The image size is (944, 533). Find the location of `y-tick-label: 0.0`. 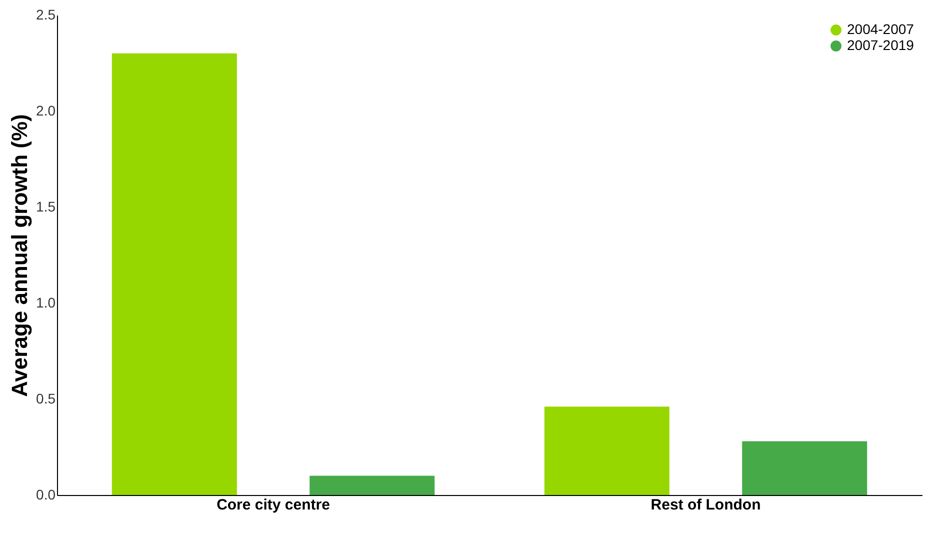

y-tick-label: 0.0 is located at coordinates (46, 494).